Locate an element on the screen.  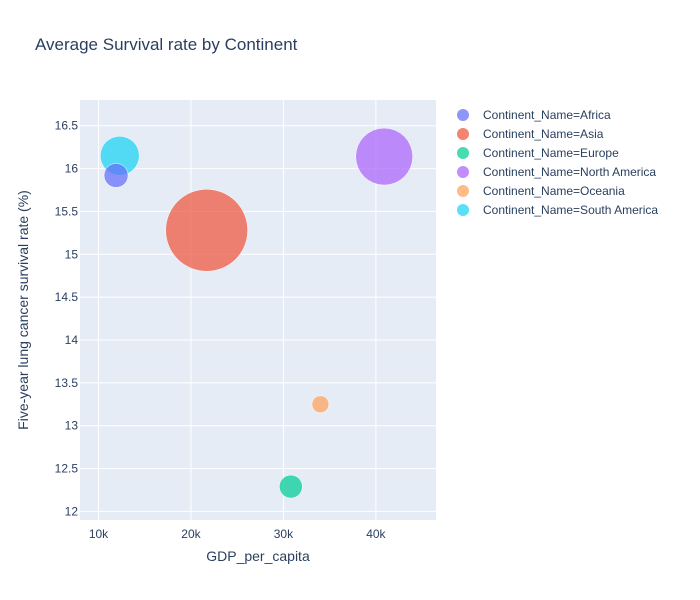
y-tick-label: 12.5 is located at coordinates (67, 469).